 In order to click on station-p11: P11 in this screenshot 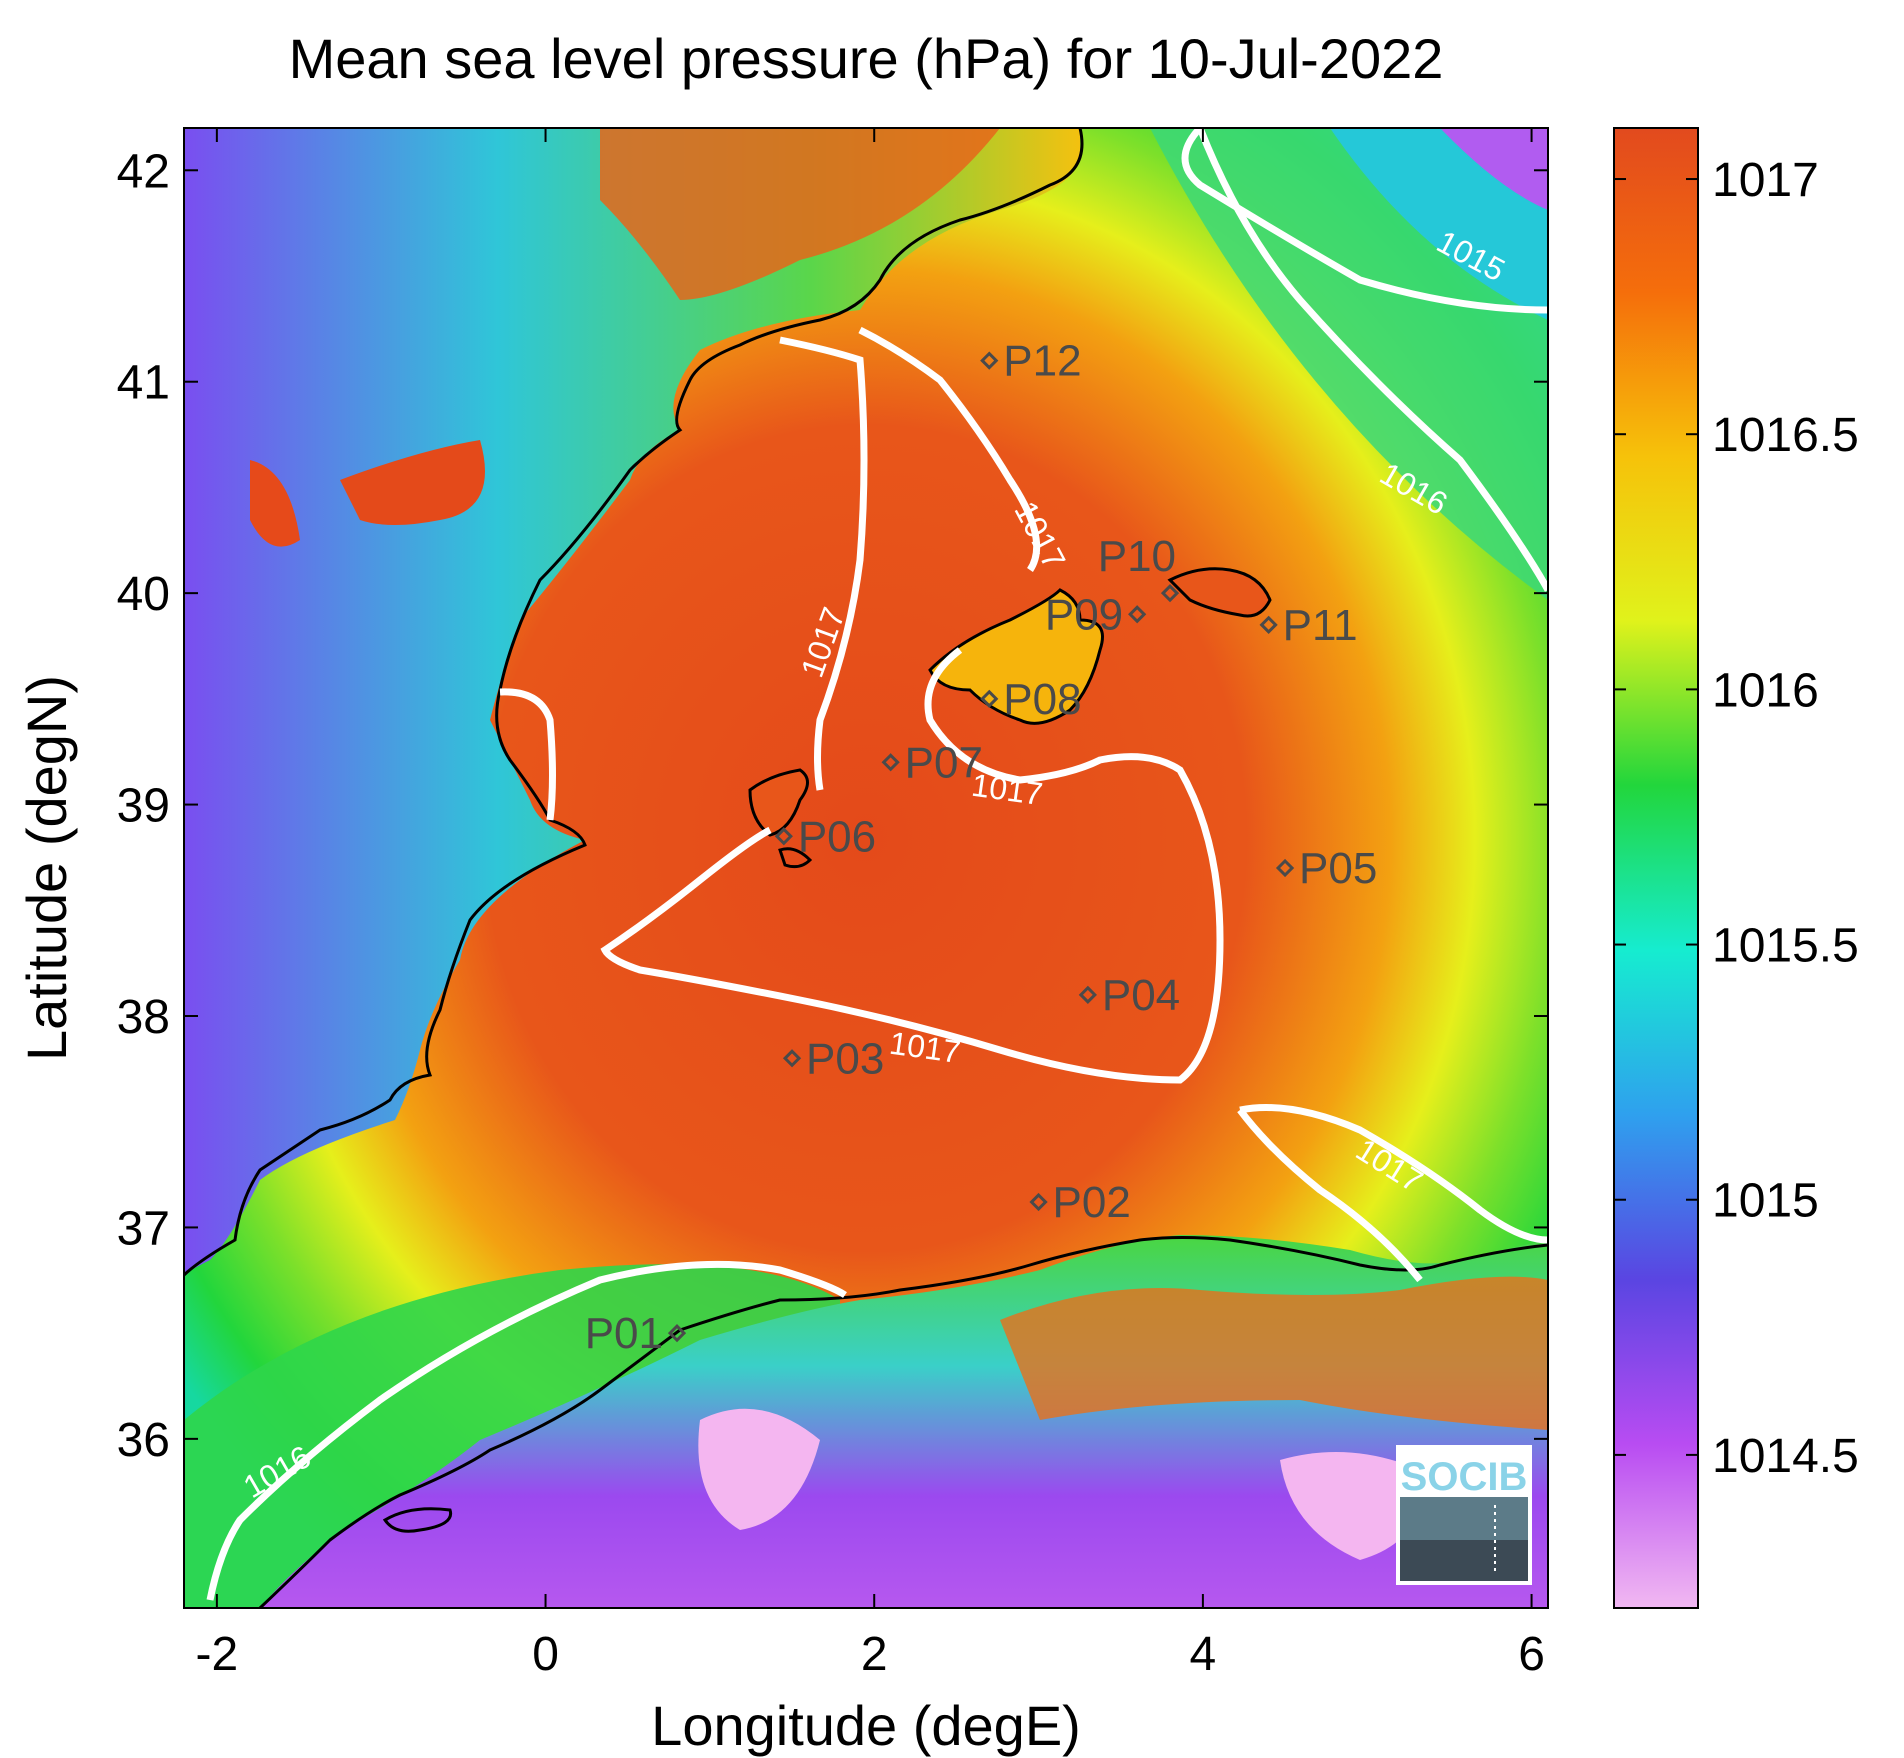, I will do `click(1308, 625)`.